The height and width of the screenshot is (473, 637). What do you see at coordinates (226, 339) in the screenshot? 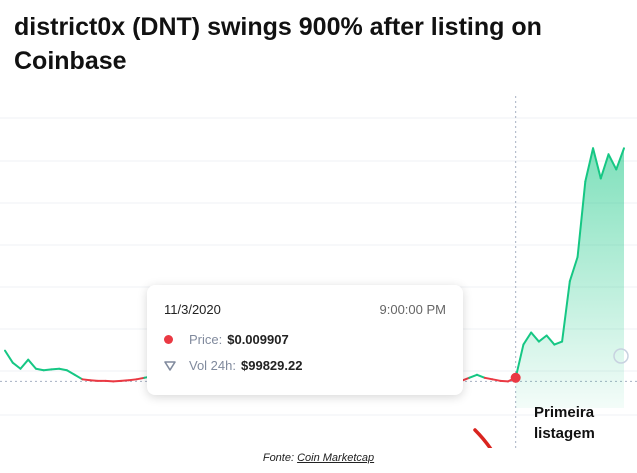
I see `tooltip-price-row: Price: $0.009907` at bounding box center [226, 339].